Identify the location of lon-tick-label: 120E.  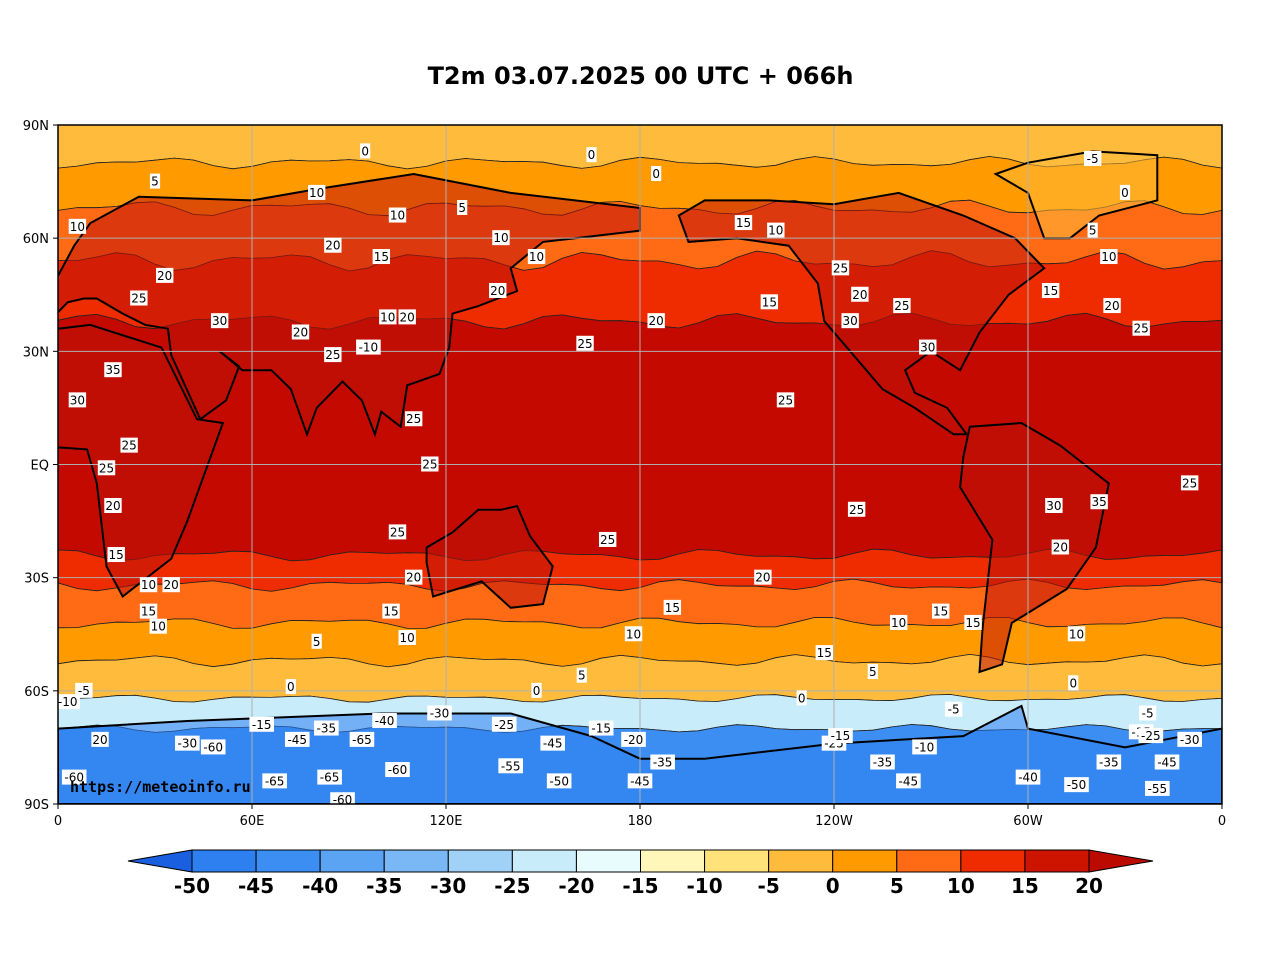
(445, 821).